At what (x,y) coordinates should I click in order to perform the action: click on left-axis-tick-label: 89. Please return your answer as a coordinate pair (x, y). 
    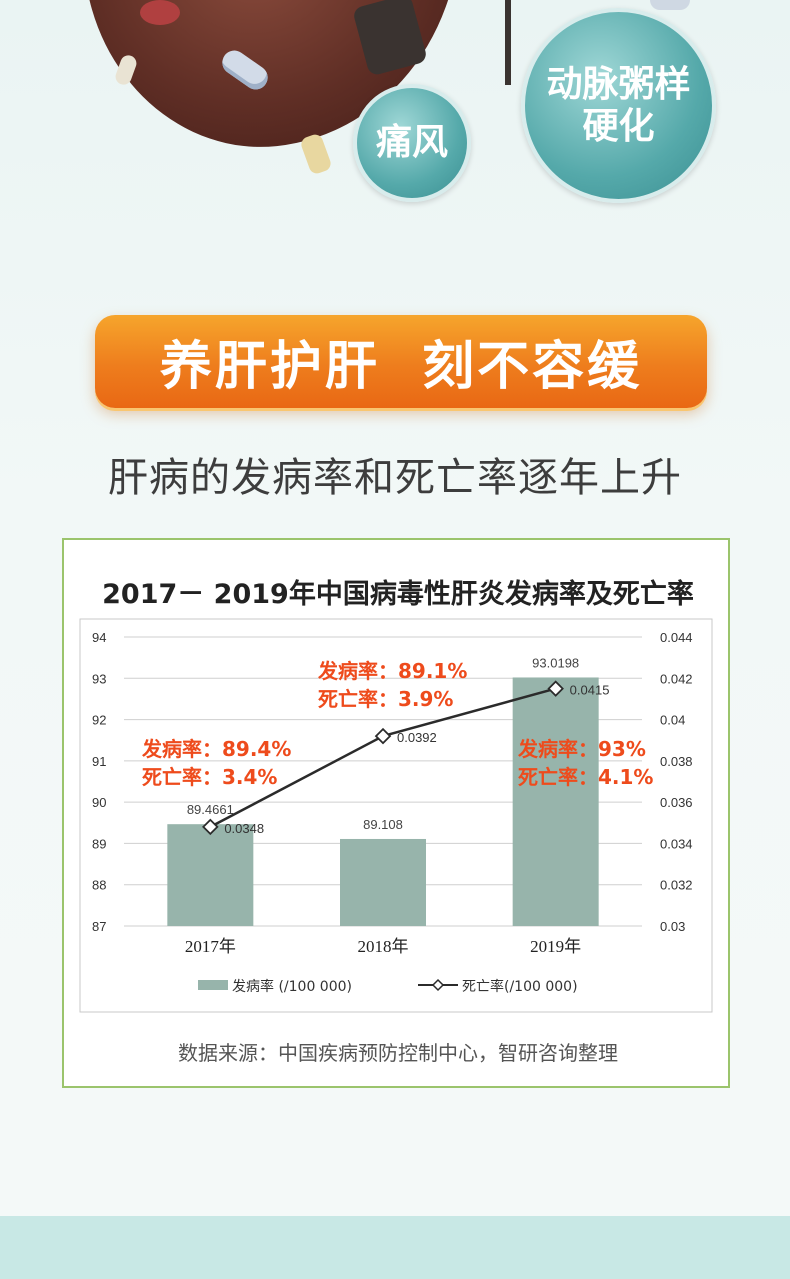
    Looking at the image, I should click on (99, 843).